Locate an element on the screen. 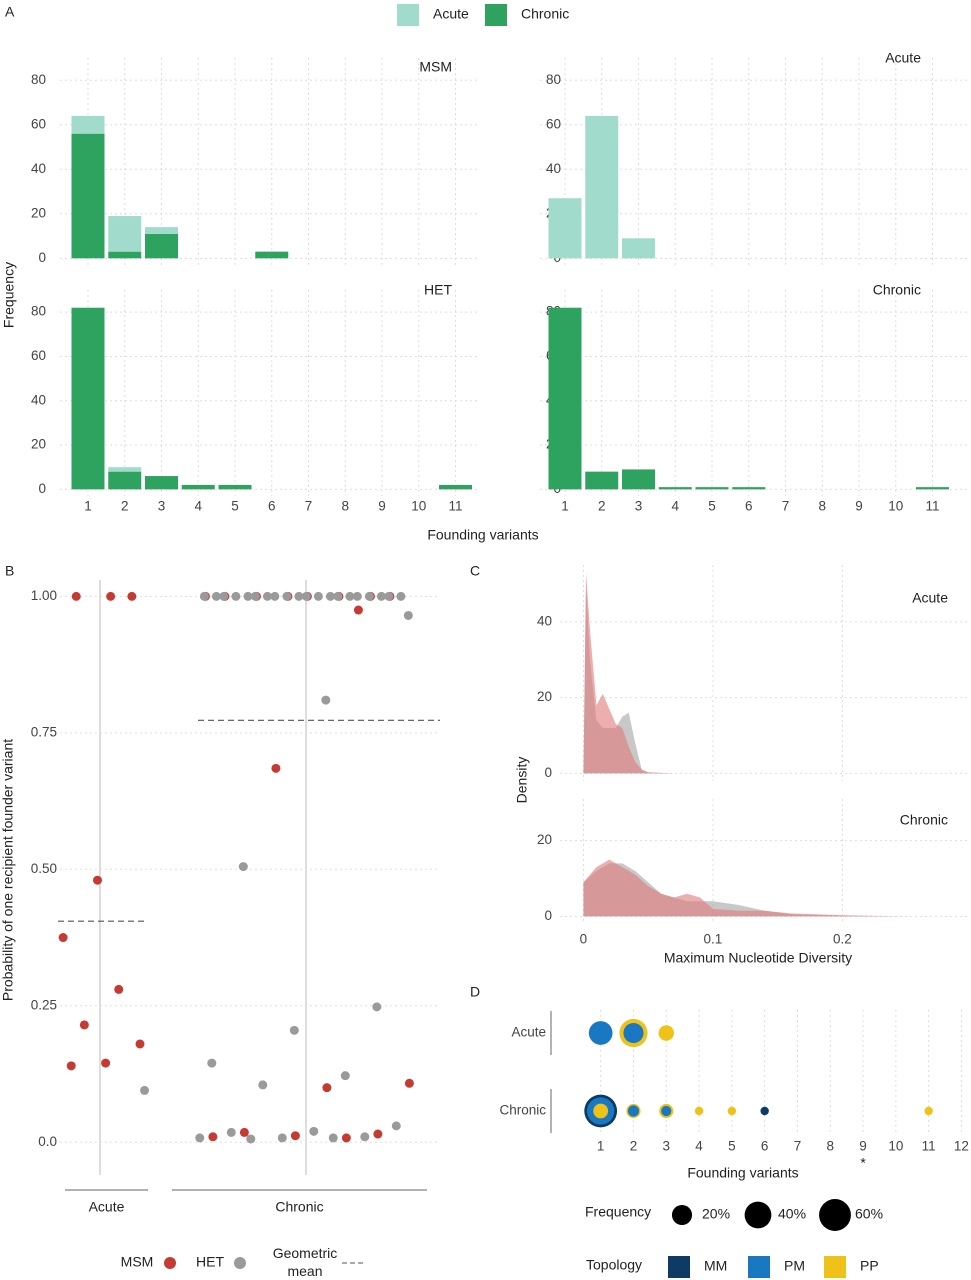 The width and height of the screenshot is (971, 1280). facet-title: Acute is located at coordinates (903, 58).